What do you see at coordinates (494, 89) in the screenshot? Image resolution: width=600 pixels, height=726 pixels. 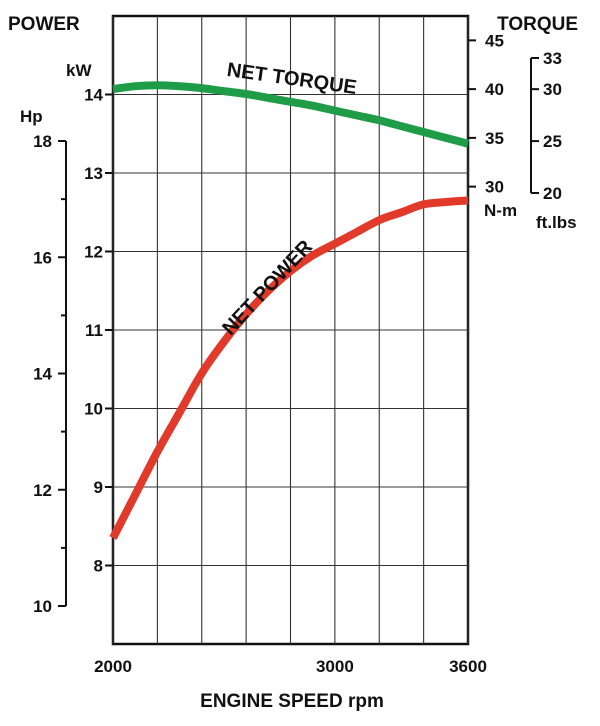 I see `nm-tick-label: 40` at bounding box center [494, 89].